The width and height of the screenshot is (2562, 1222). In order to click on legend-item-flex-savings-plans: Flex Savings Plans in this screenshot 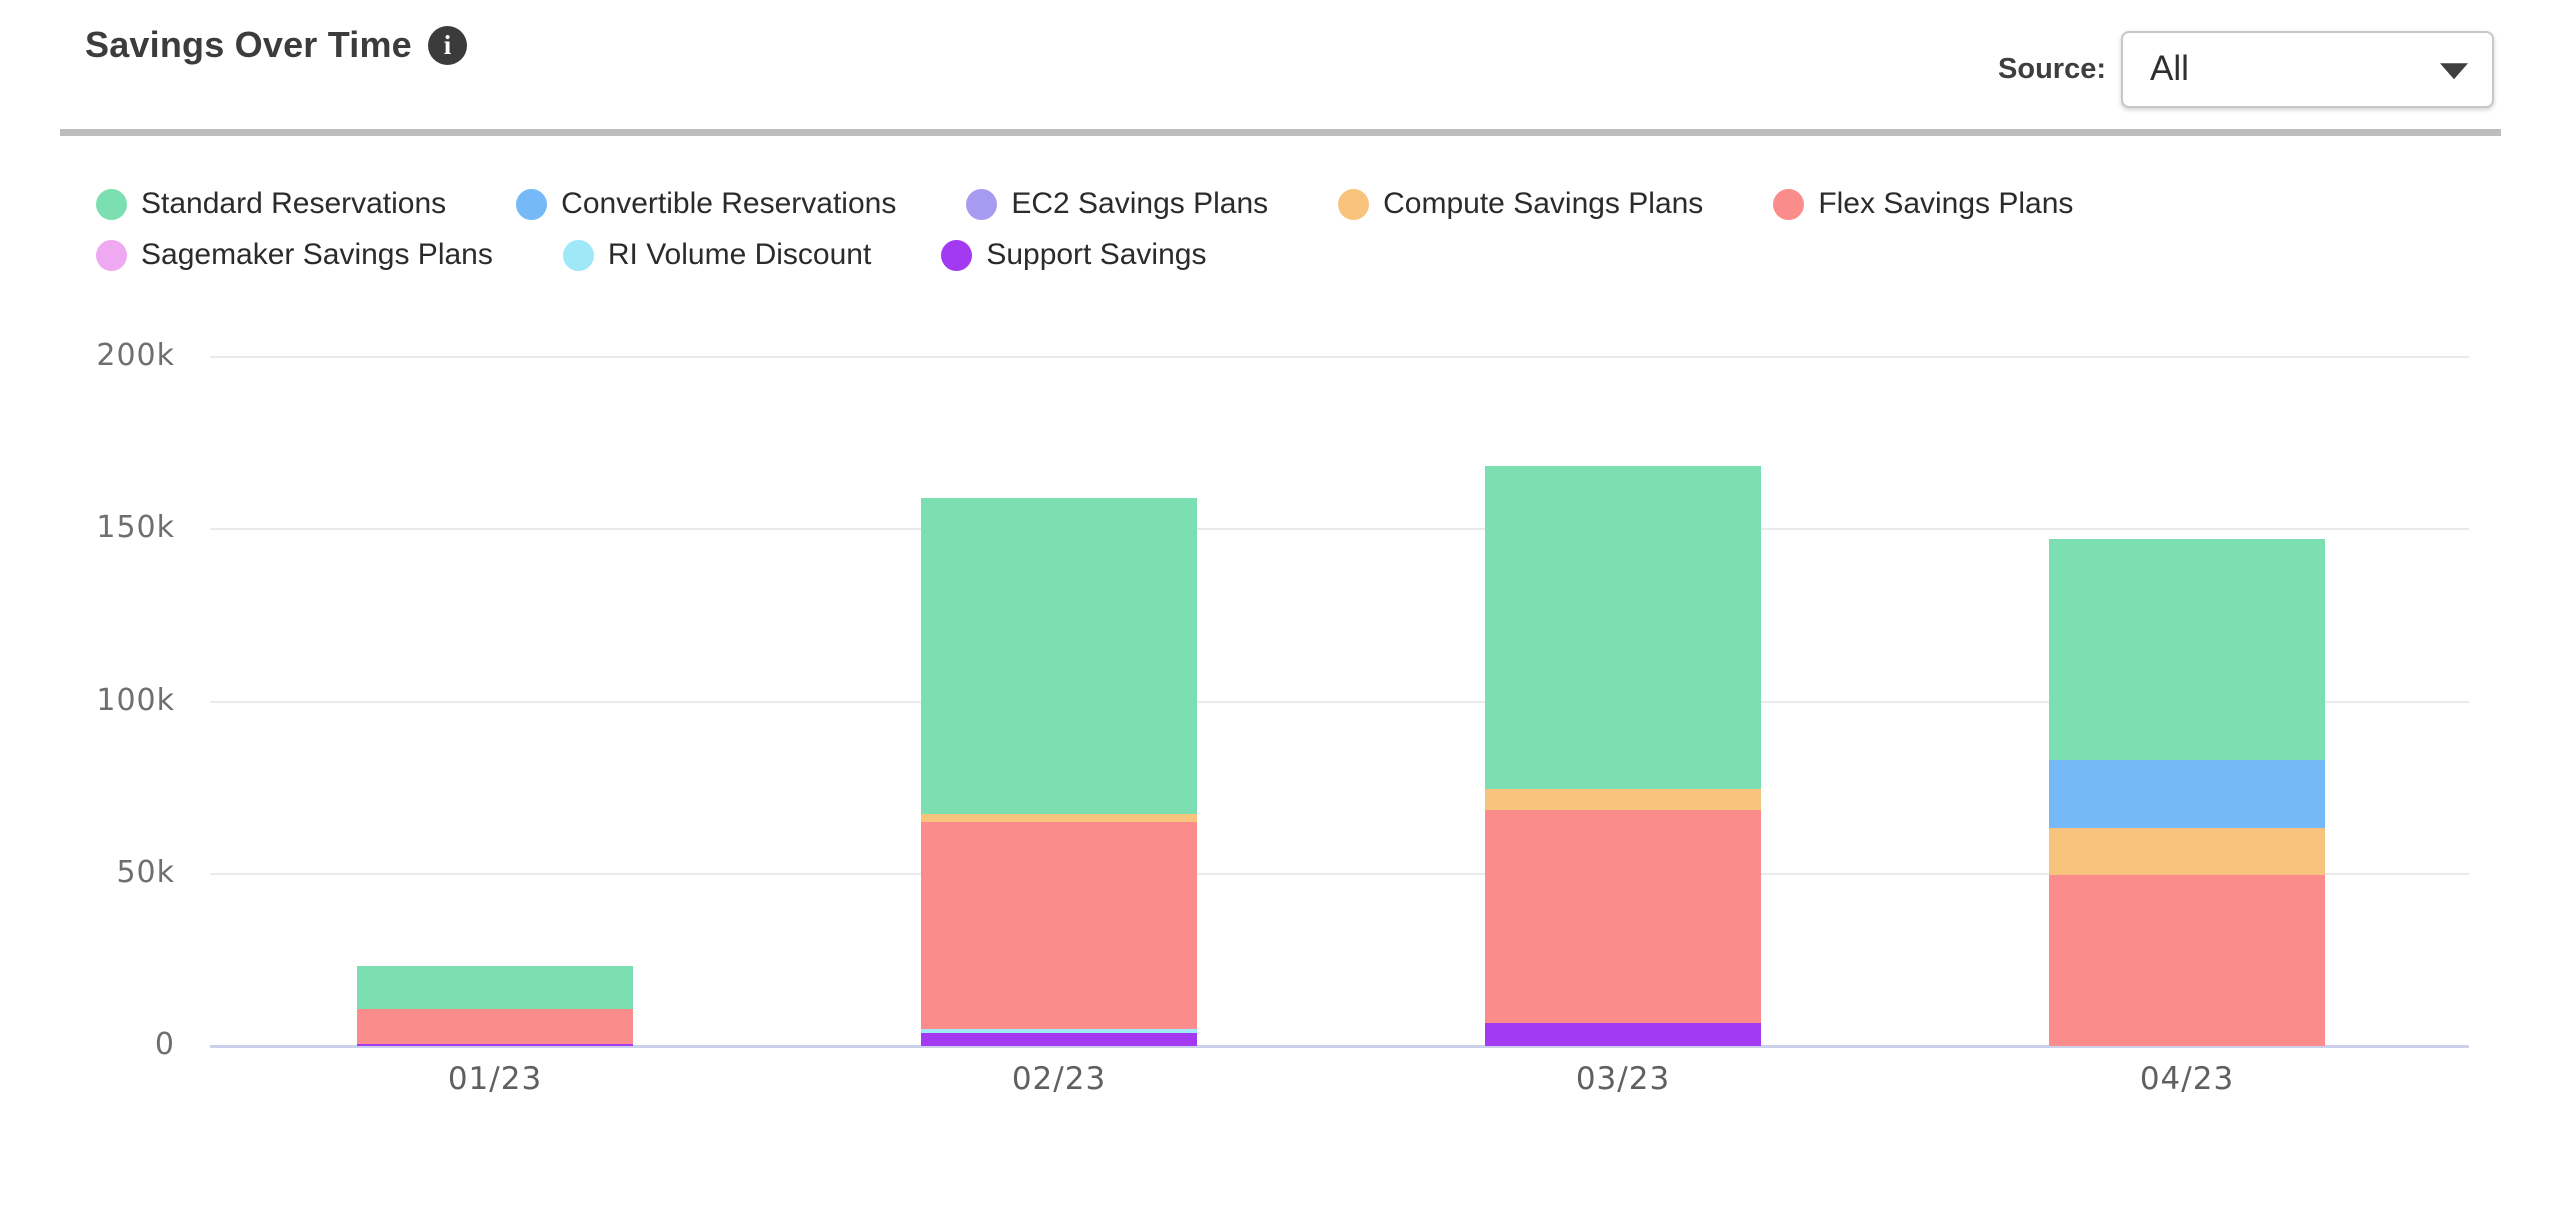, I will do `click(1923, 204)`.